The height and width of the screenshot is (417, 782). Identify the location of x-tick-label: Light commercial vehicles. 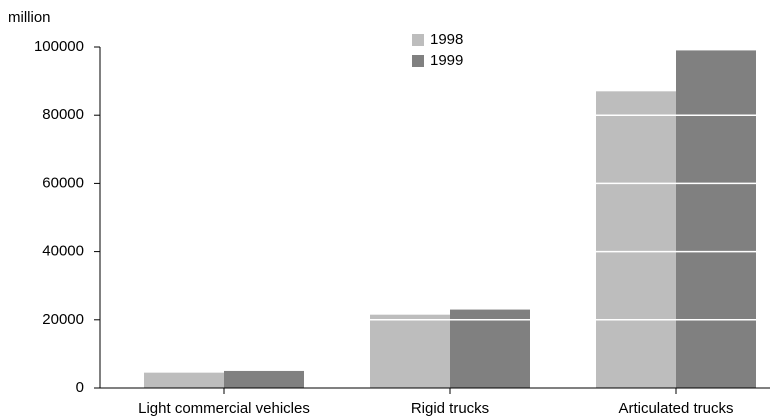
(224, 408).